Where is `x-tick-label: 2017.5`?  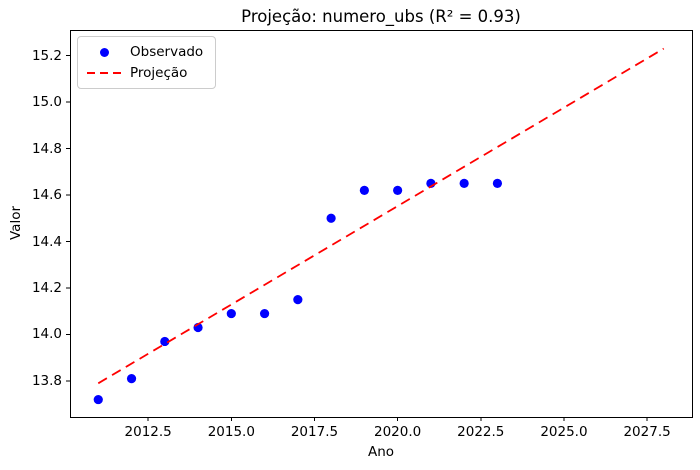
x-tick-label: 2017.5 is located at coordinates (314, 432).